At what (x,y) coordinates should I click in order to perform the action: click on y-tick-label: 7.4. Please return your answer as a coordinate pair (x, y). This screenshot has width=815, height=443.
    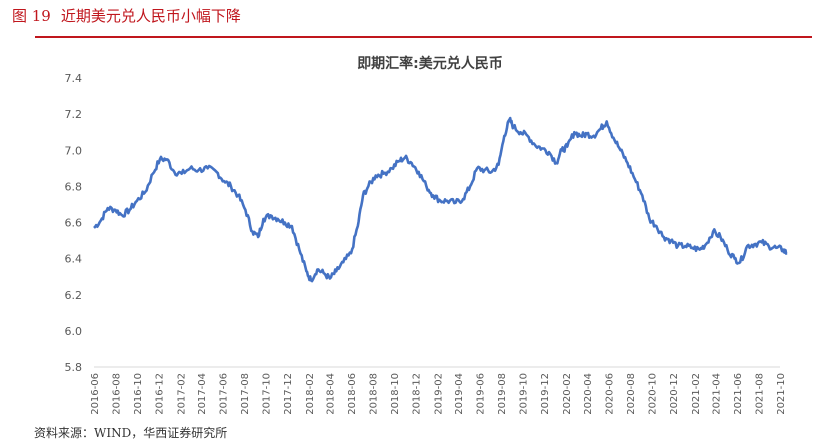
    Looking at the image, I should click on (74, 78).